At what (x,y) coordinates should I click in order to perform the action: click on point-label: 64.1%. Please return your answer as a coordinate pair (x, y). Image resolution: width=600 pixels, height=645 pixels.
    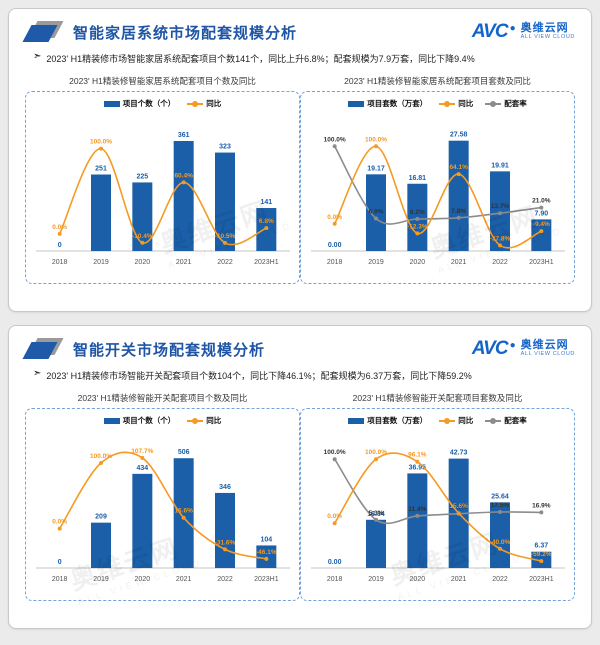
    Looking at the image, I should click on (458, 167).